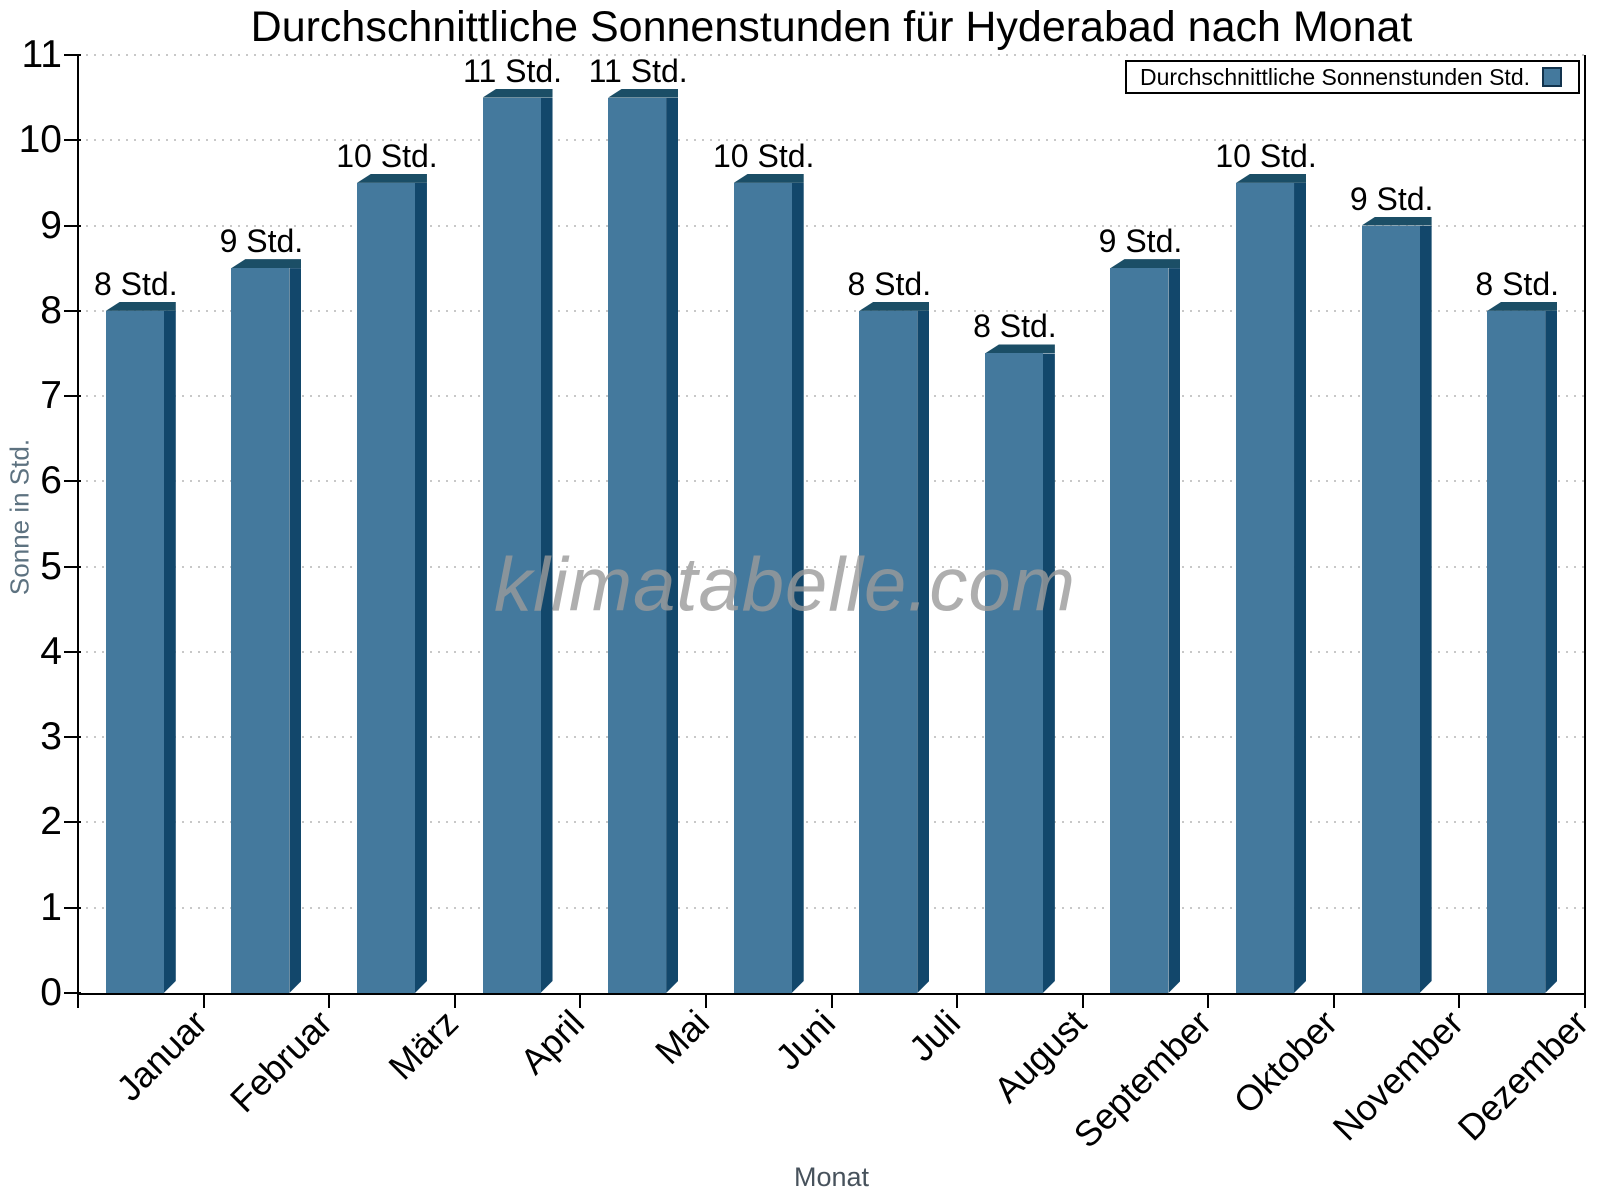 This screenshot has width=1600, height=1200. I want to click on bar-top-oktober, so click(1271, 178).